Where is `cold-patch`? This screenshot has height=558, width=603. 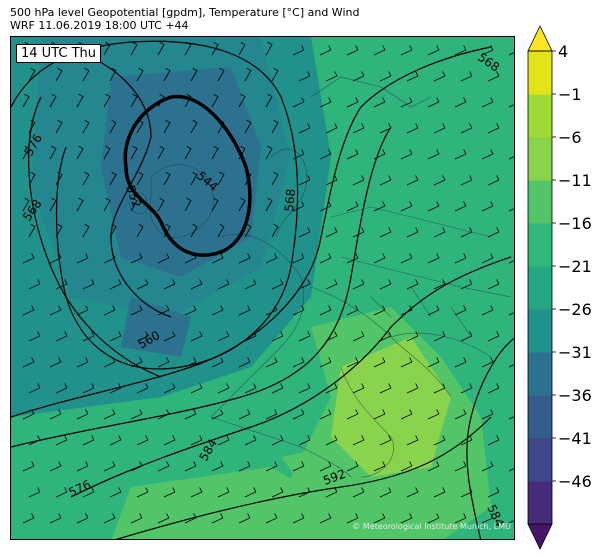
cold-patch is located at coordinates (156, 327).